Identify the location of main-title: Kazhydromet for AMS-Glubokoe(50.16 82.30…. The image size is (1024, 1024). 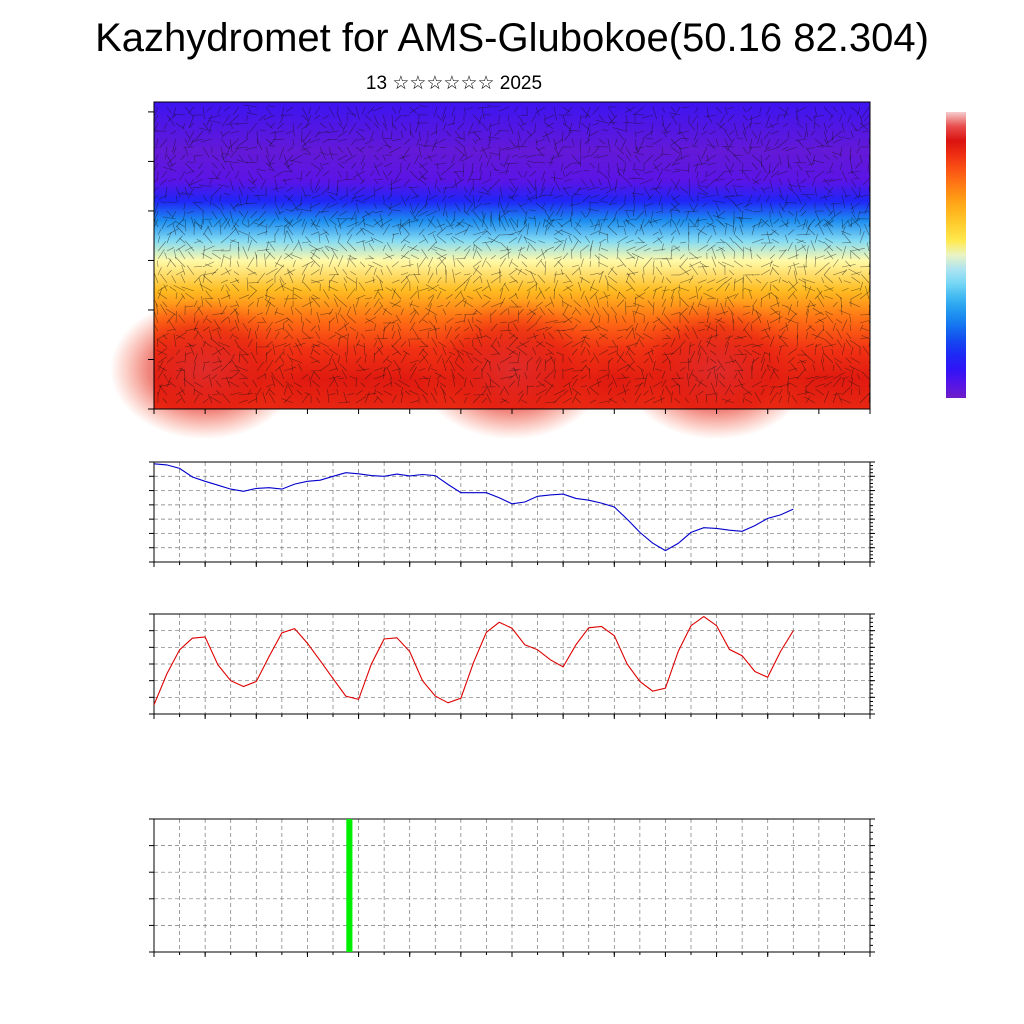
(512, 38).